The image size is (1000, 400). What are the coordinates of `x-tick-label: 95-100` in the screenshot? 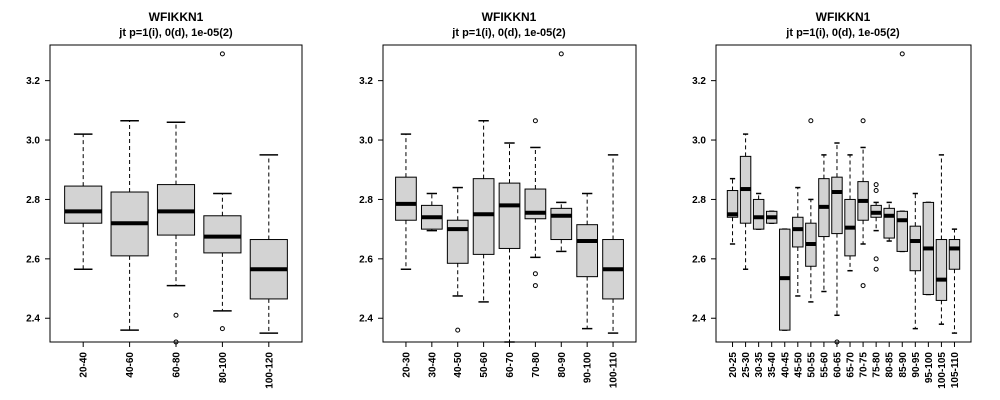 It's located at (929, 368).